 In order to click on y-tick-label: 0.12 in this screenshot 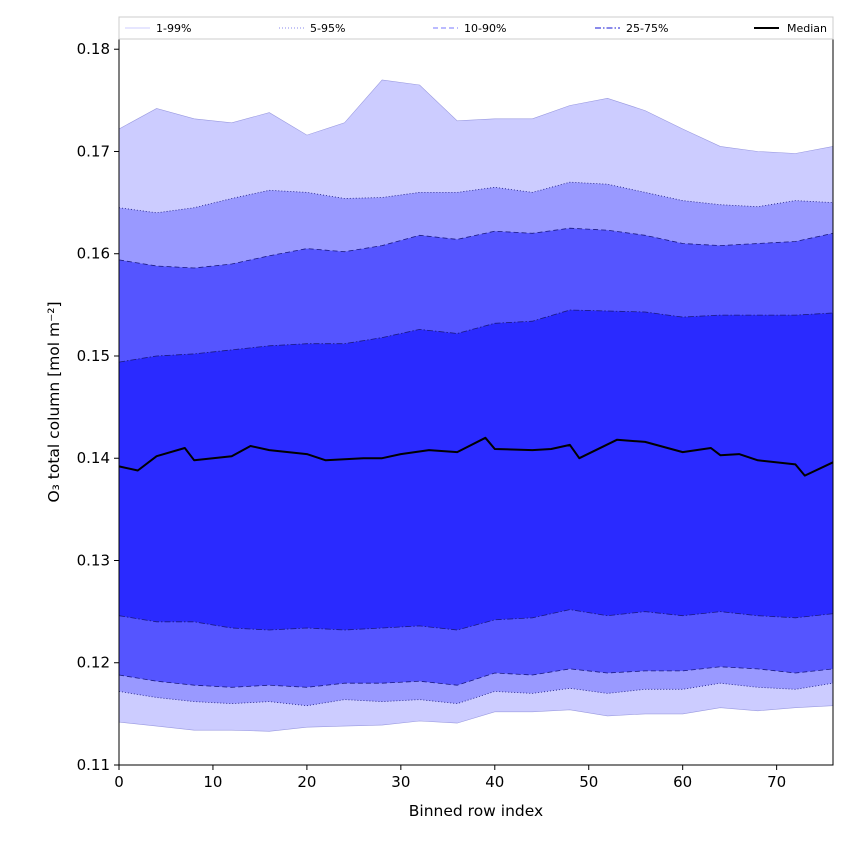, I will do `click(93, 663)`.